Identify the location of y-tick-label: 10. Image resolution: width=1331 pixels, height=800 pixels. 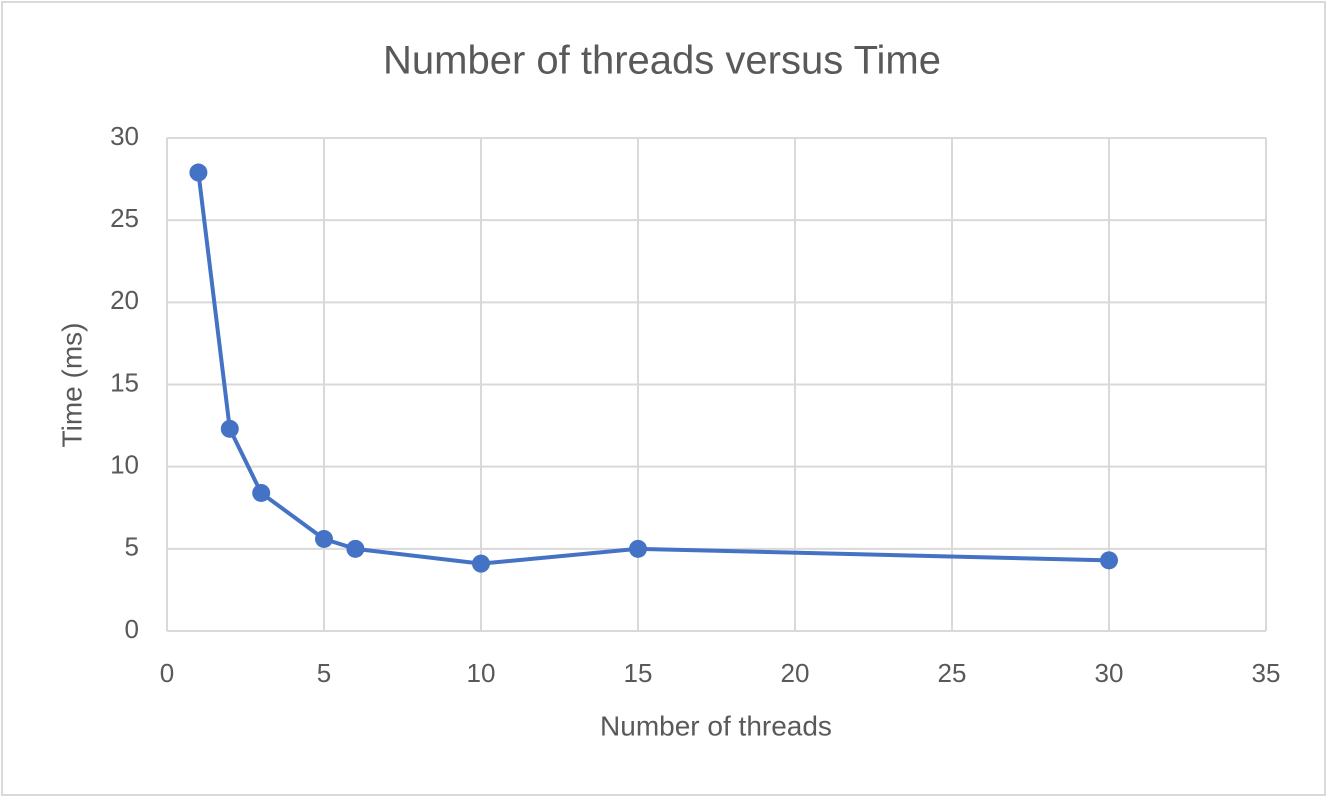
(124, 465).